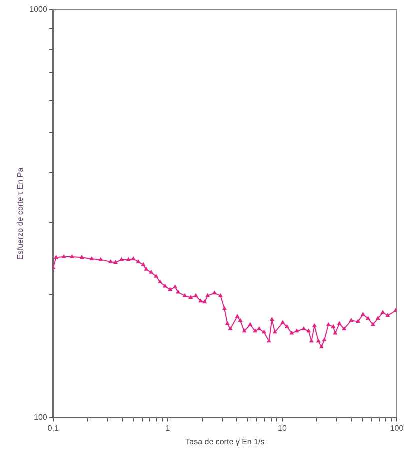 The height and width of the screenshot is (453, 407). I want to click on y-tick-label: 1000, so click(39, 9).